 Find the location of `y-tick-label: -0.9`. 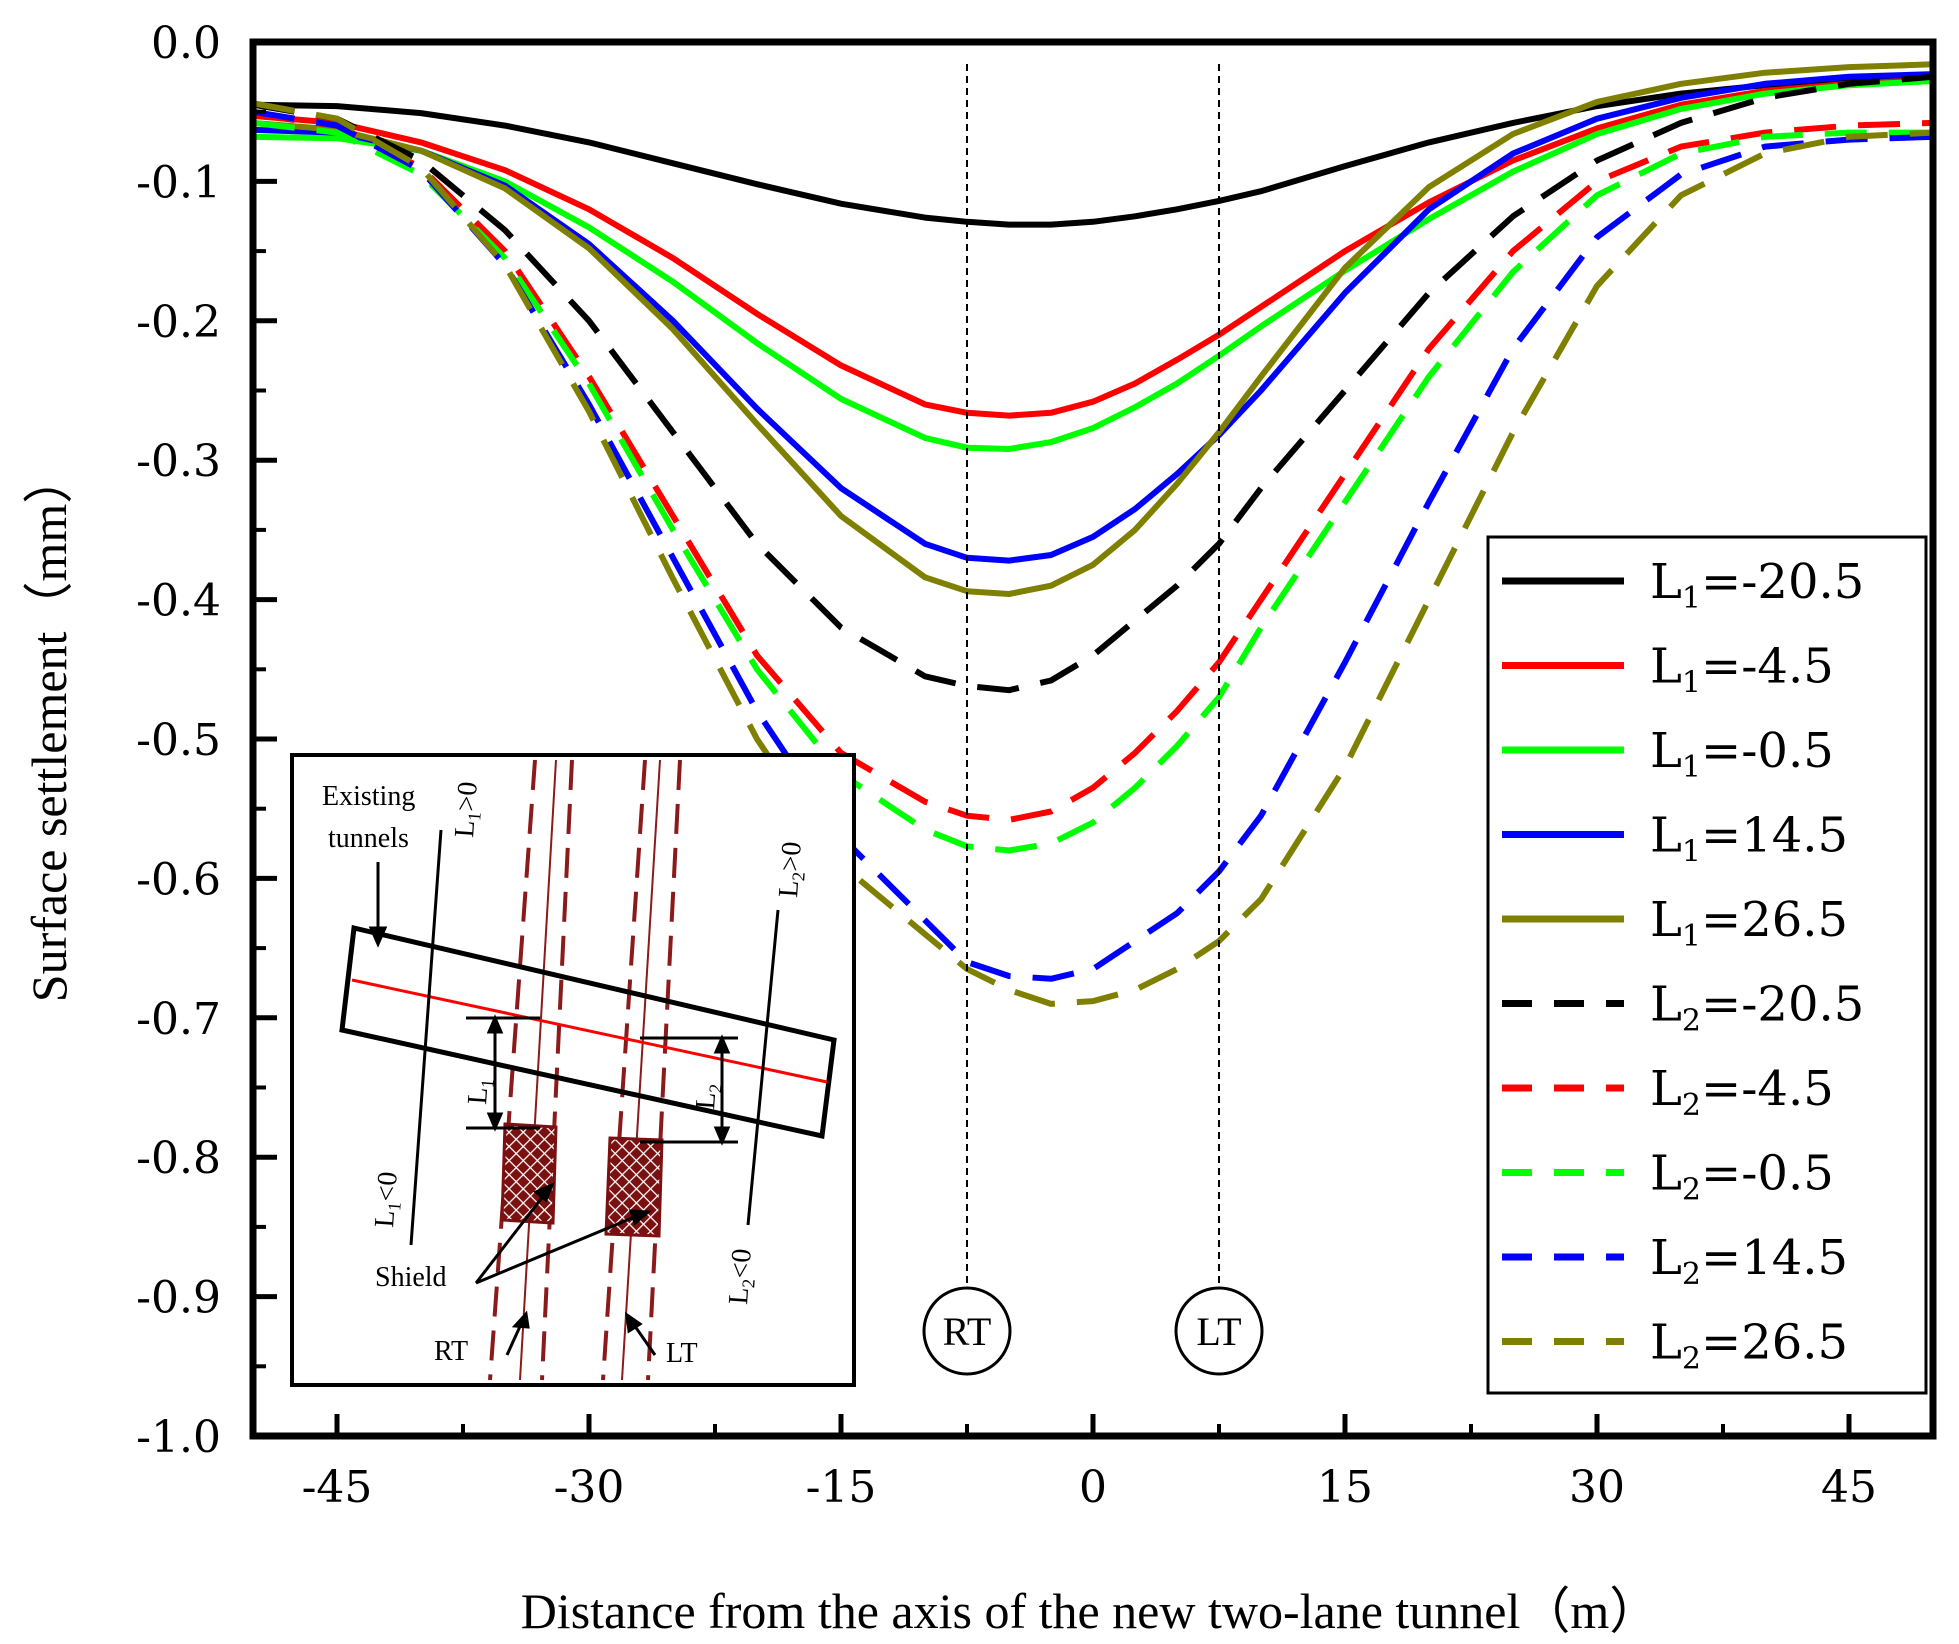

y-tick-label: -0.9 is located at coordinates (178, 1298).